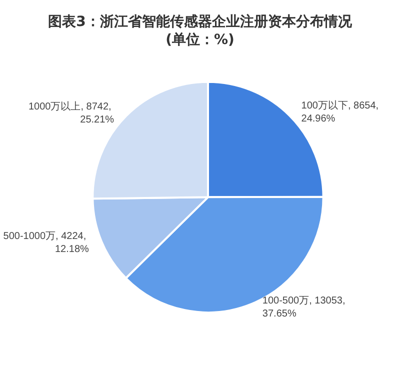  What do you see at coordinates (200, 30) in the screenshot?
I see `chart-title: 图表3：浙江省智能传感器企业注册资本分布情况 (单位：%)` at bounding box center [200, 30].